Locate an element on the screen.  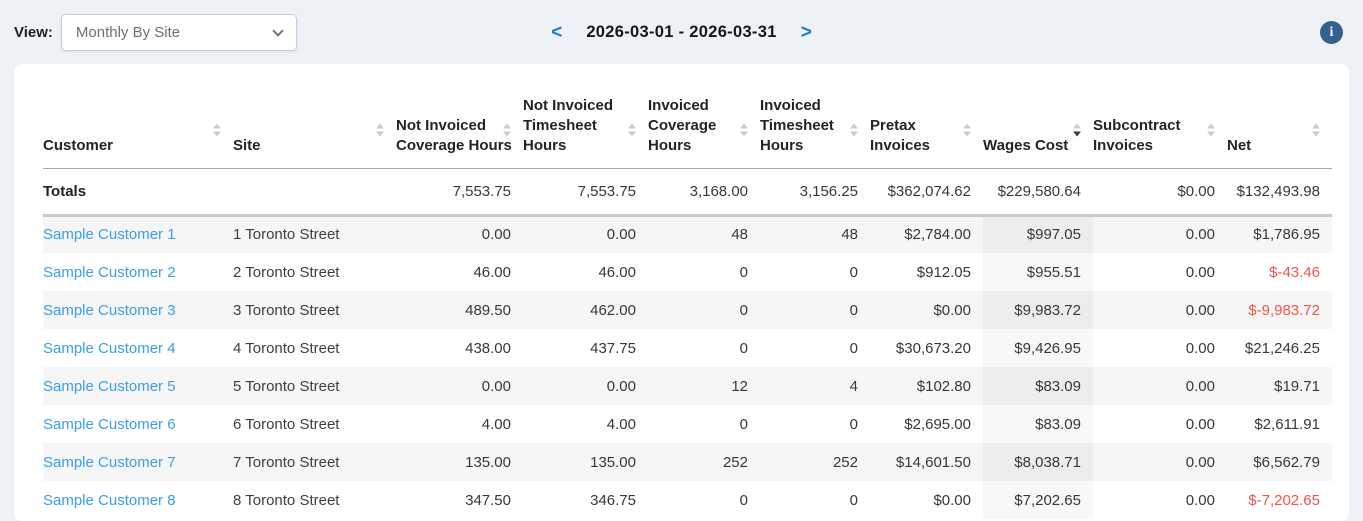
column-label: Invoiced Timesheet Hours is located at coordinates (797, 125).